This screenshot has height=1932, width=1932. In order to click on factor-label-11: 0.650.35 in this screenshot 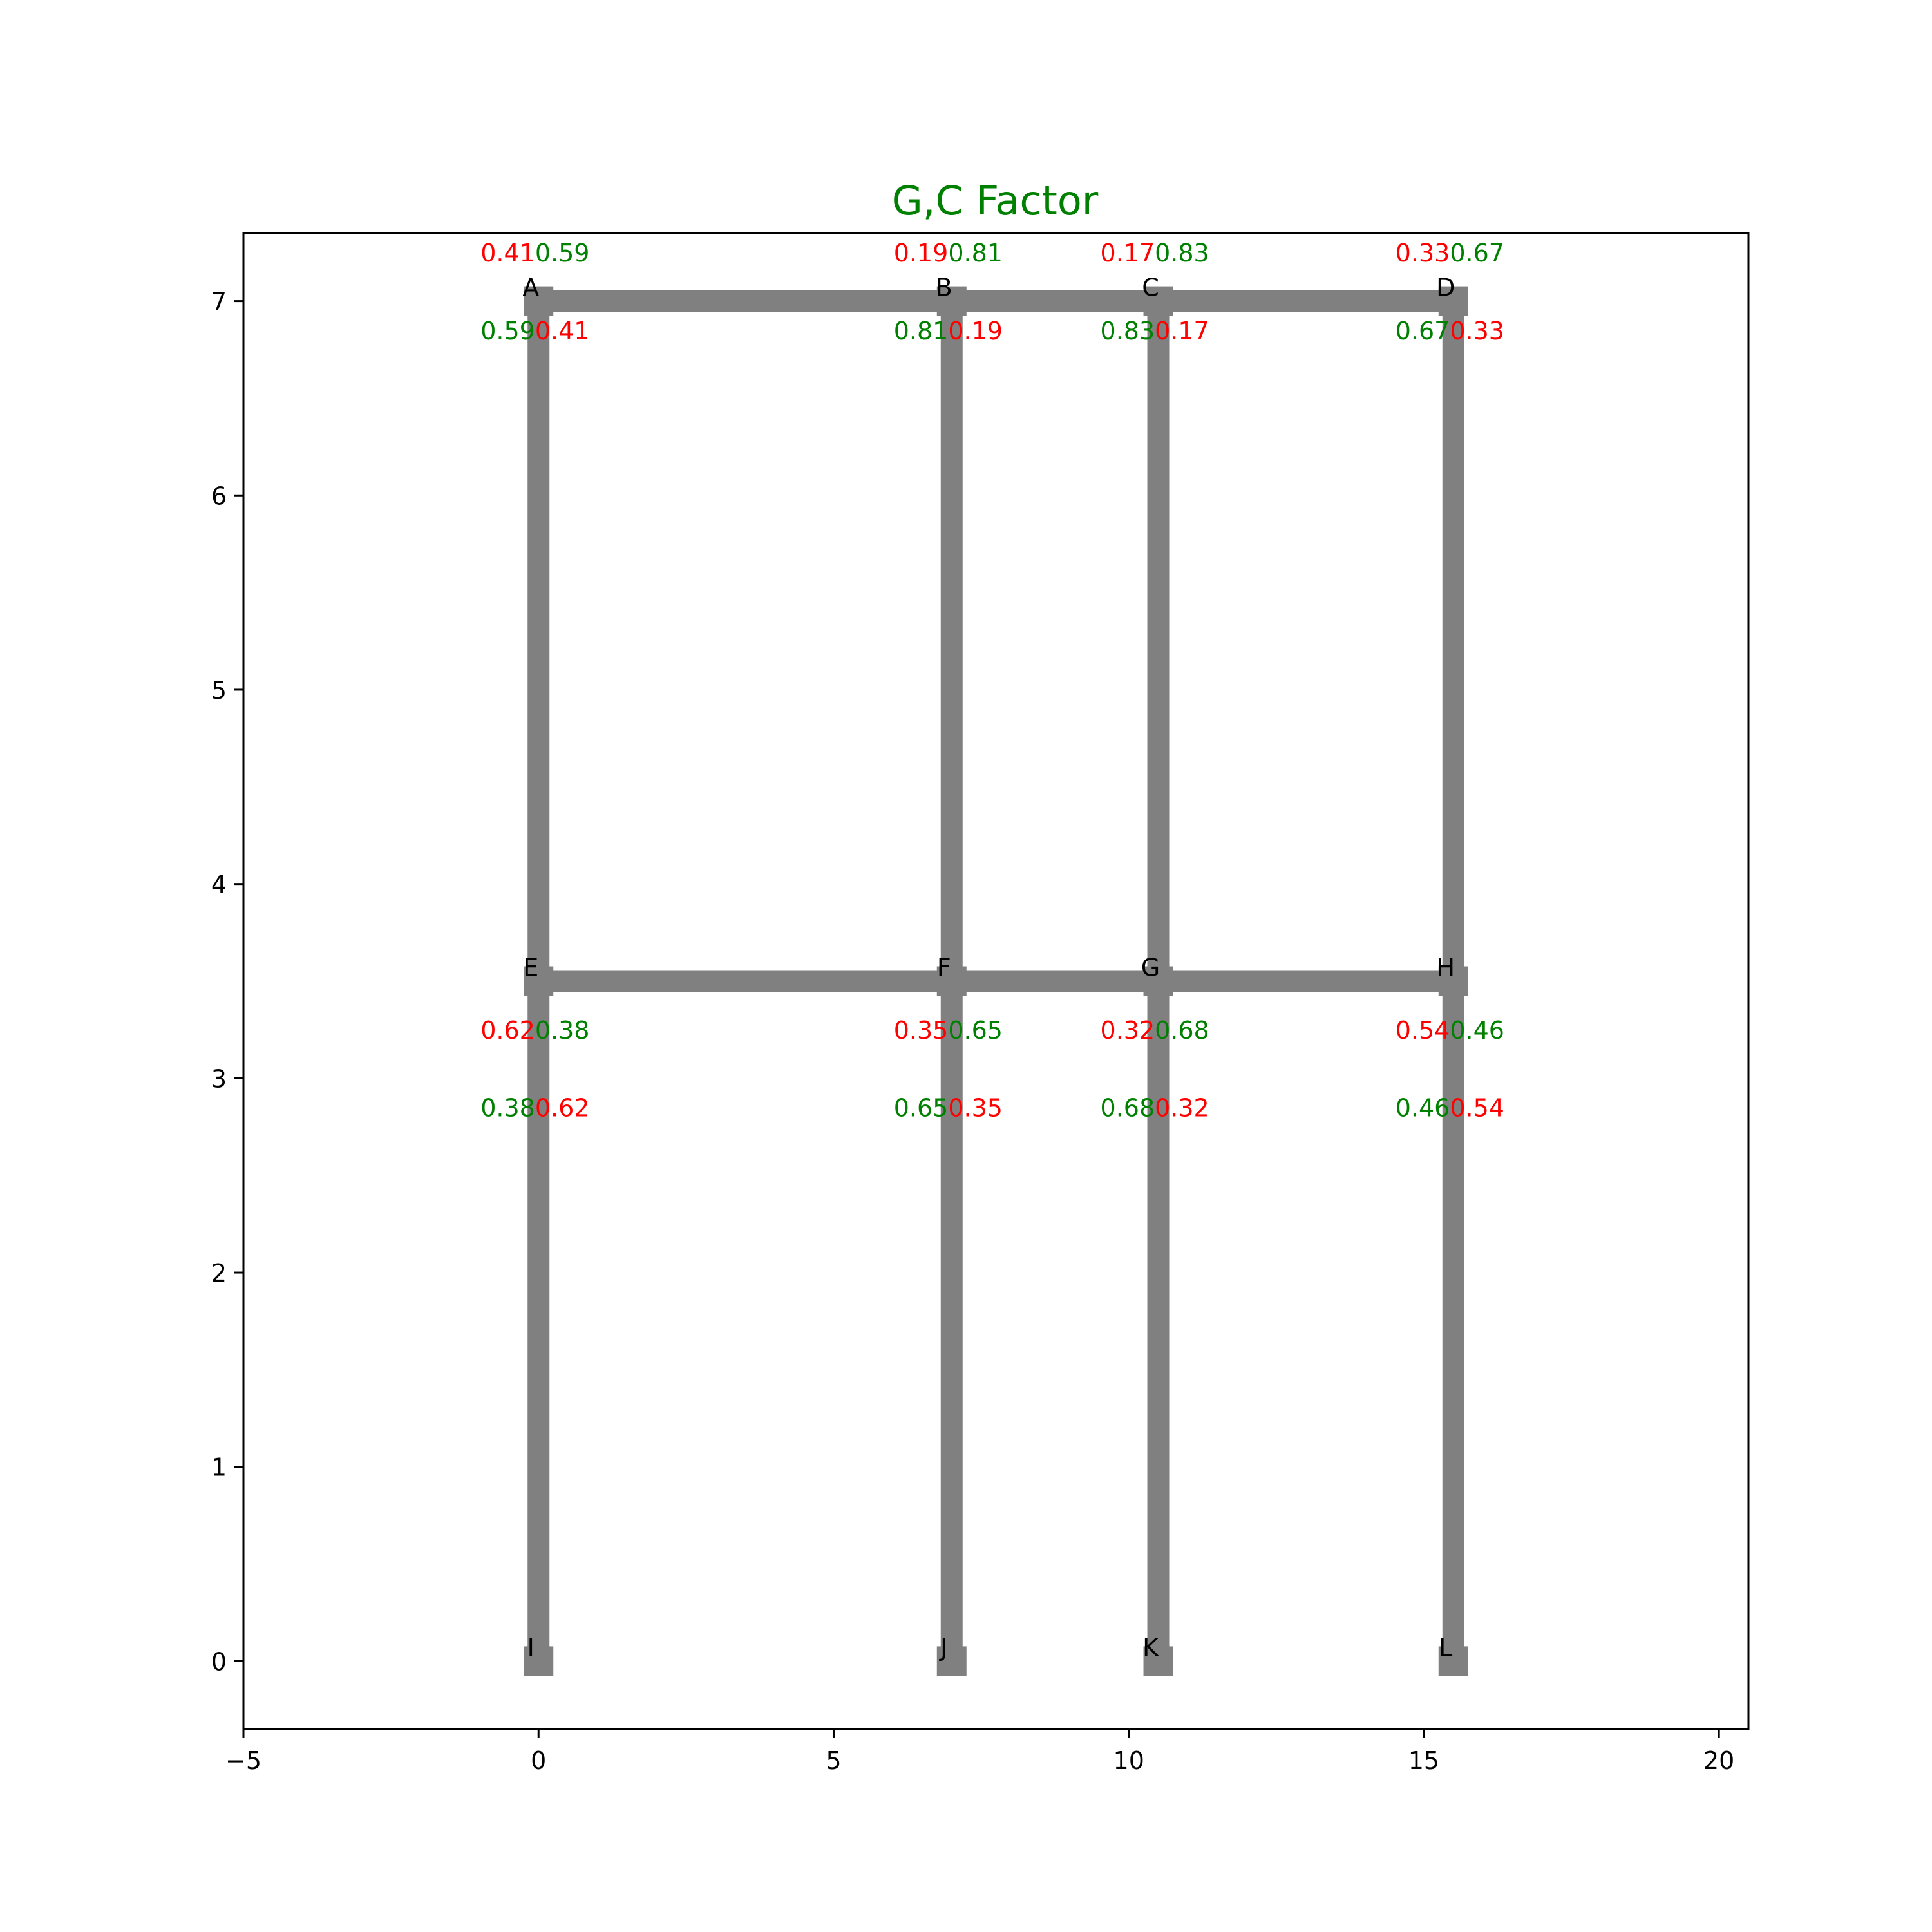, I will do `click(948, 1108)`.